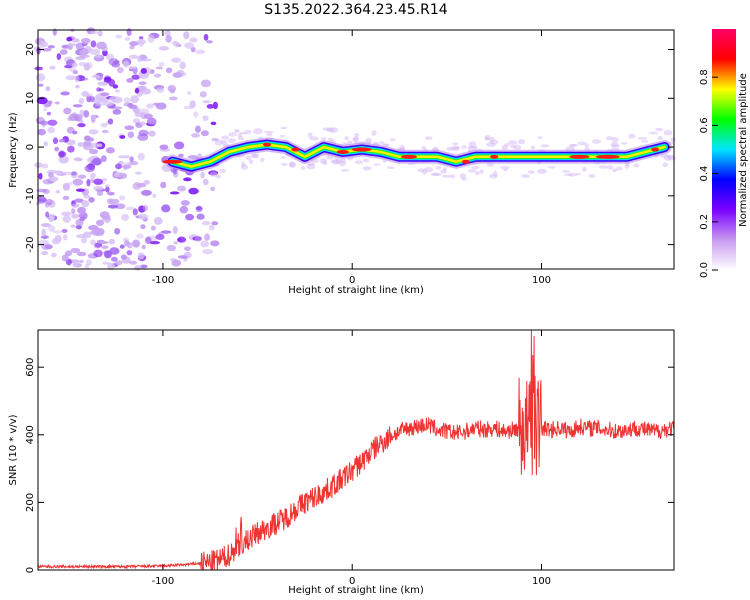  What do you see at coordinates (356, 590) in the screenshot?
I see `snr-xlabel: Height of straight line (km)` at bounding box center [356, 590].